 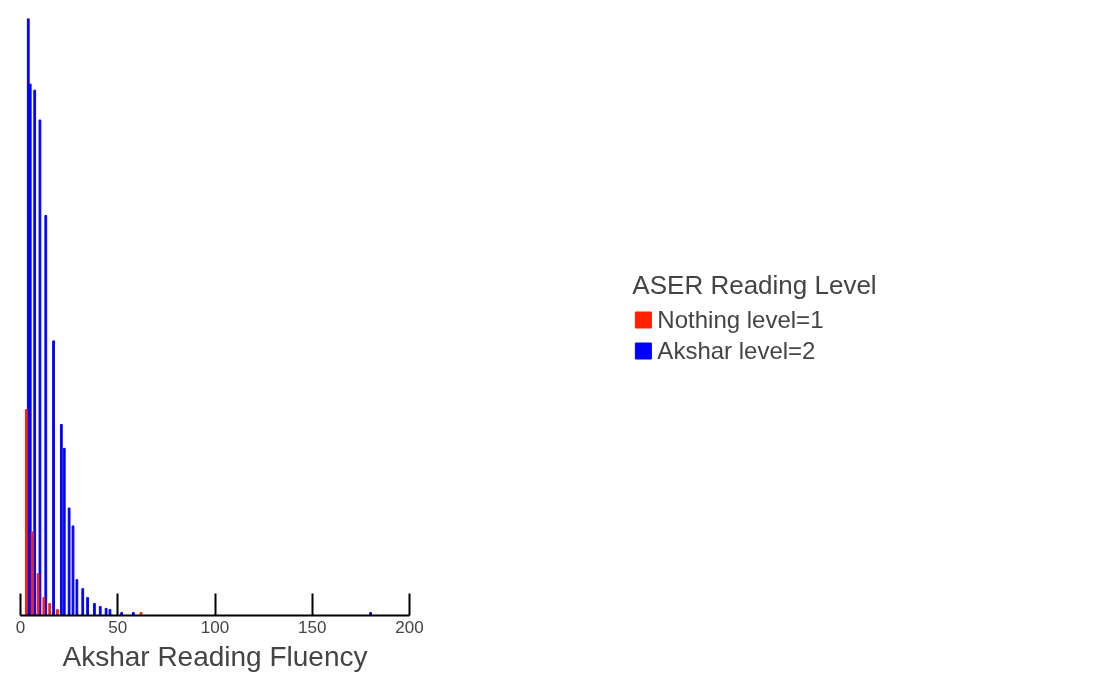 I want to click on x-tick-label: 150, so click(x=312, y=627).